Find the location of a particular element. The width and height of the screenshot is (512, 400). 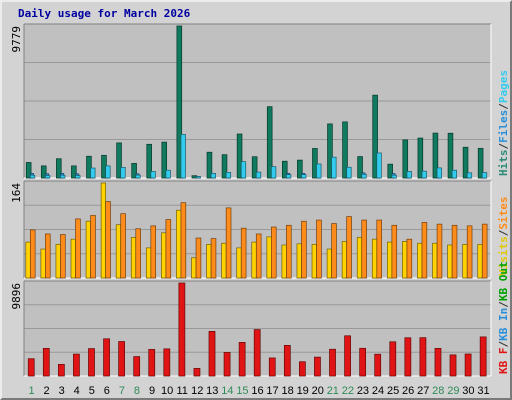

x-tick-label-day-11: 11 is located at coordinates (181, 391).